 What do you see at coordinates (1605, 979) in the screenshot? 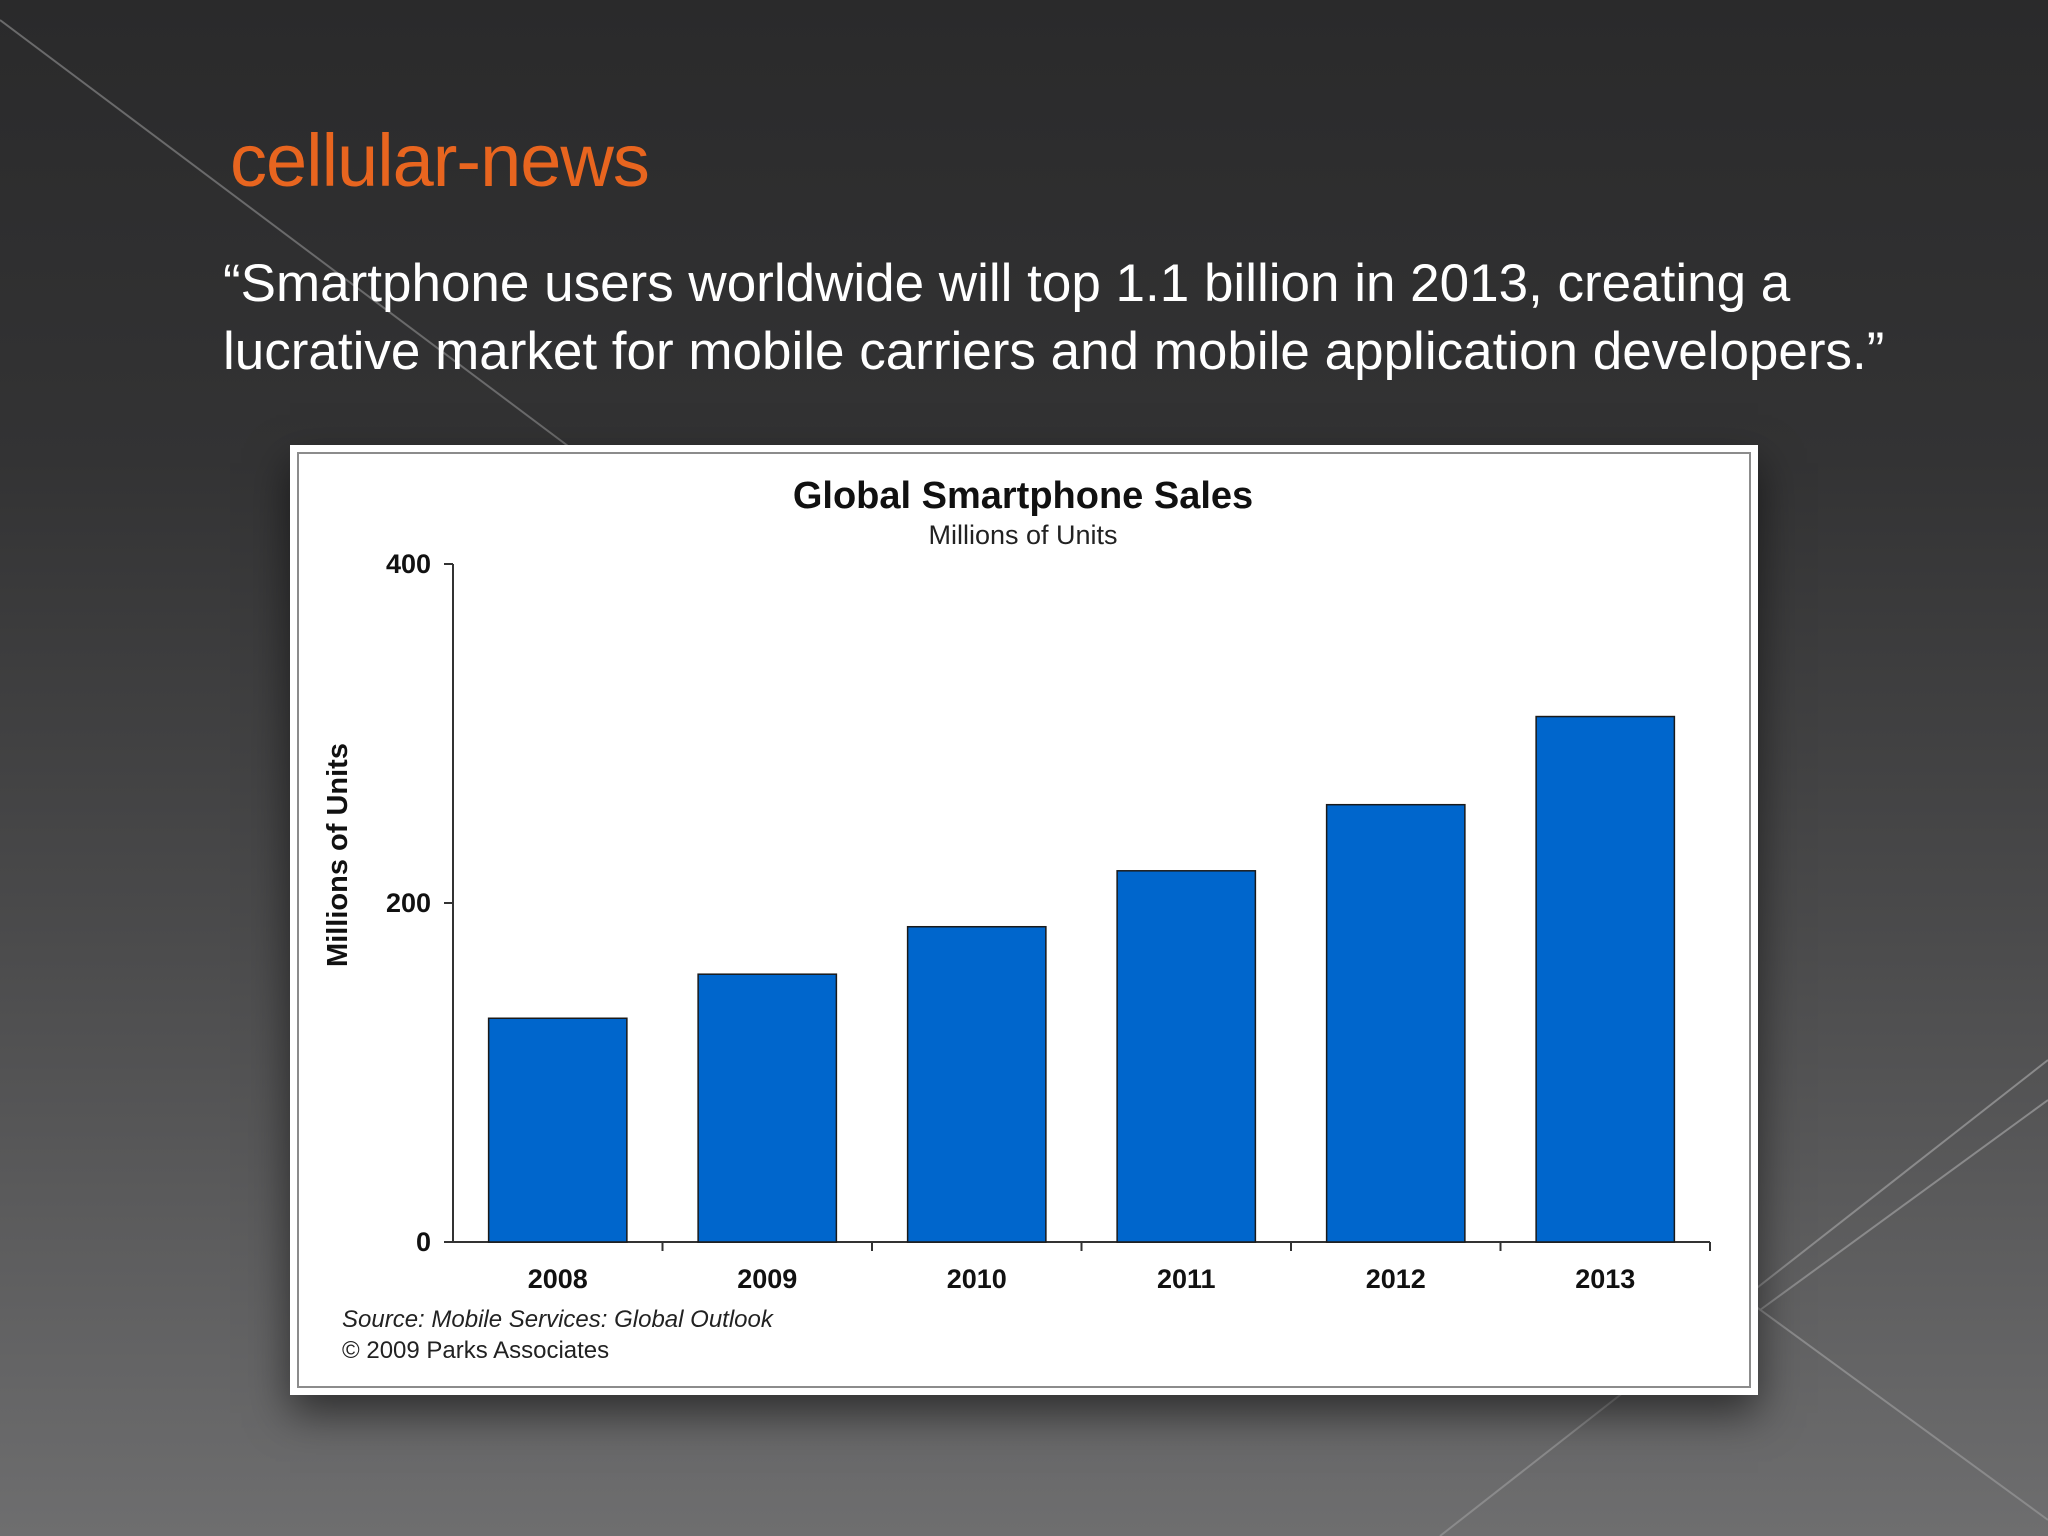
I see `bar-2013` at bounding box center [1605, 979].